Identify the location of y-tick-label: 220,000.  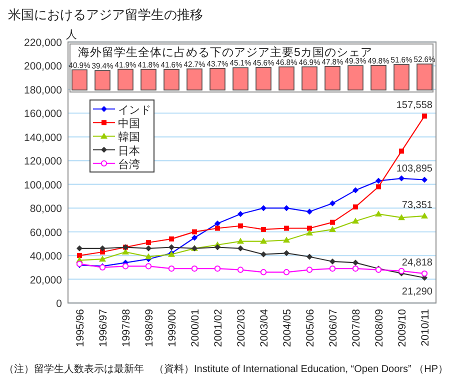
(43, 43).